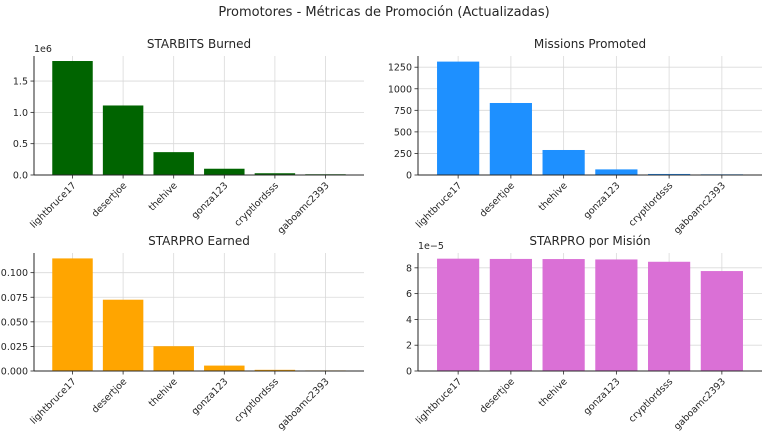 This screenshot has width=768, height=433. Describe the element at coordinates (20, 176) in the screenshot. I see `y-tick-label: 0.0` at that location.